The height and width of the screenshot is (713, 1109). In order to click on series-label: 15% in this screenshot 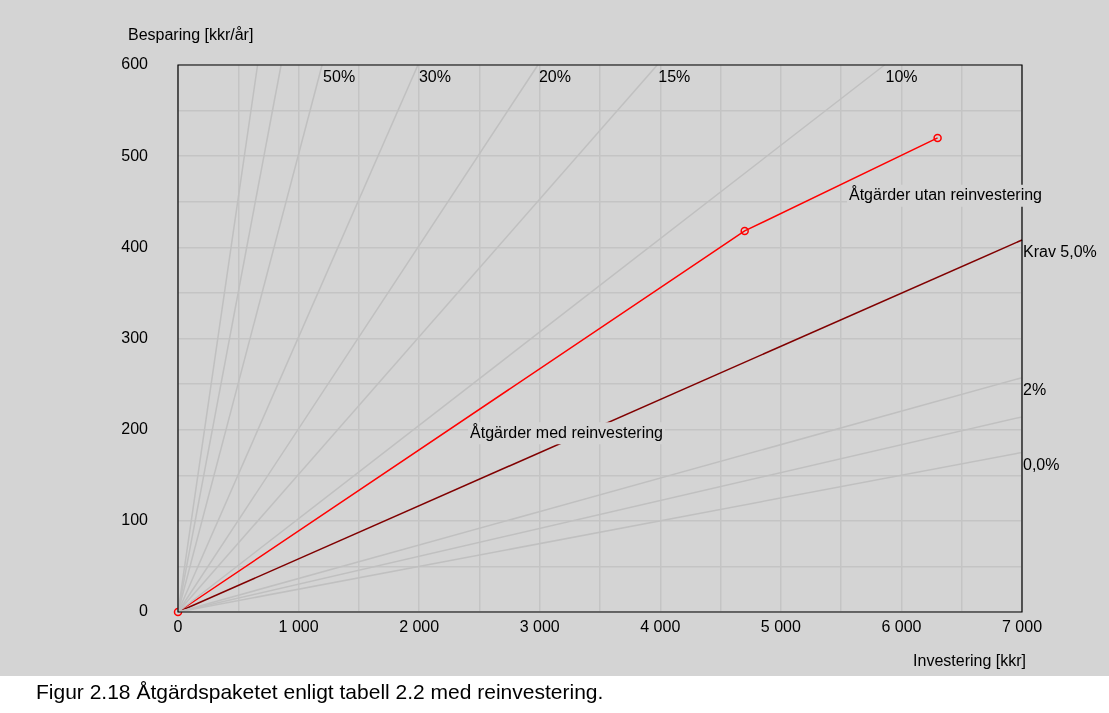, I will do `click(674, 77)`.